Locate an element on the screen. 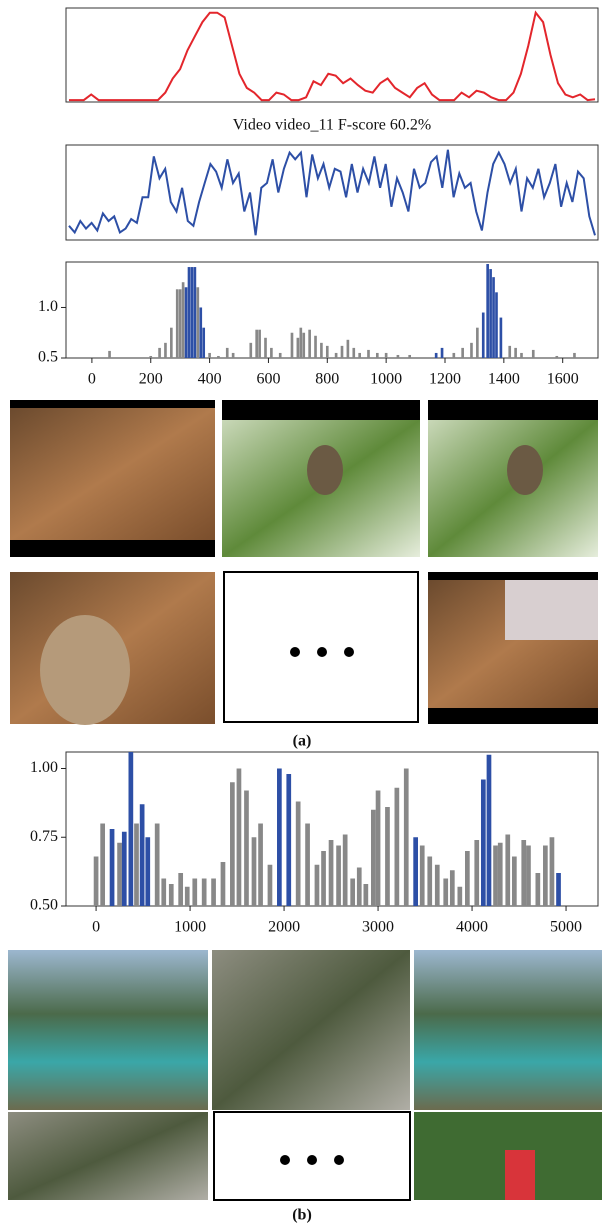 This screenshot has width=604, height=1229. x-tick-label: 2000 is located at coordinates (284, 927).